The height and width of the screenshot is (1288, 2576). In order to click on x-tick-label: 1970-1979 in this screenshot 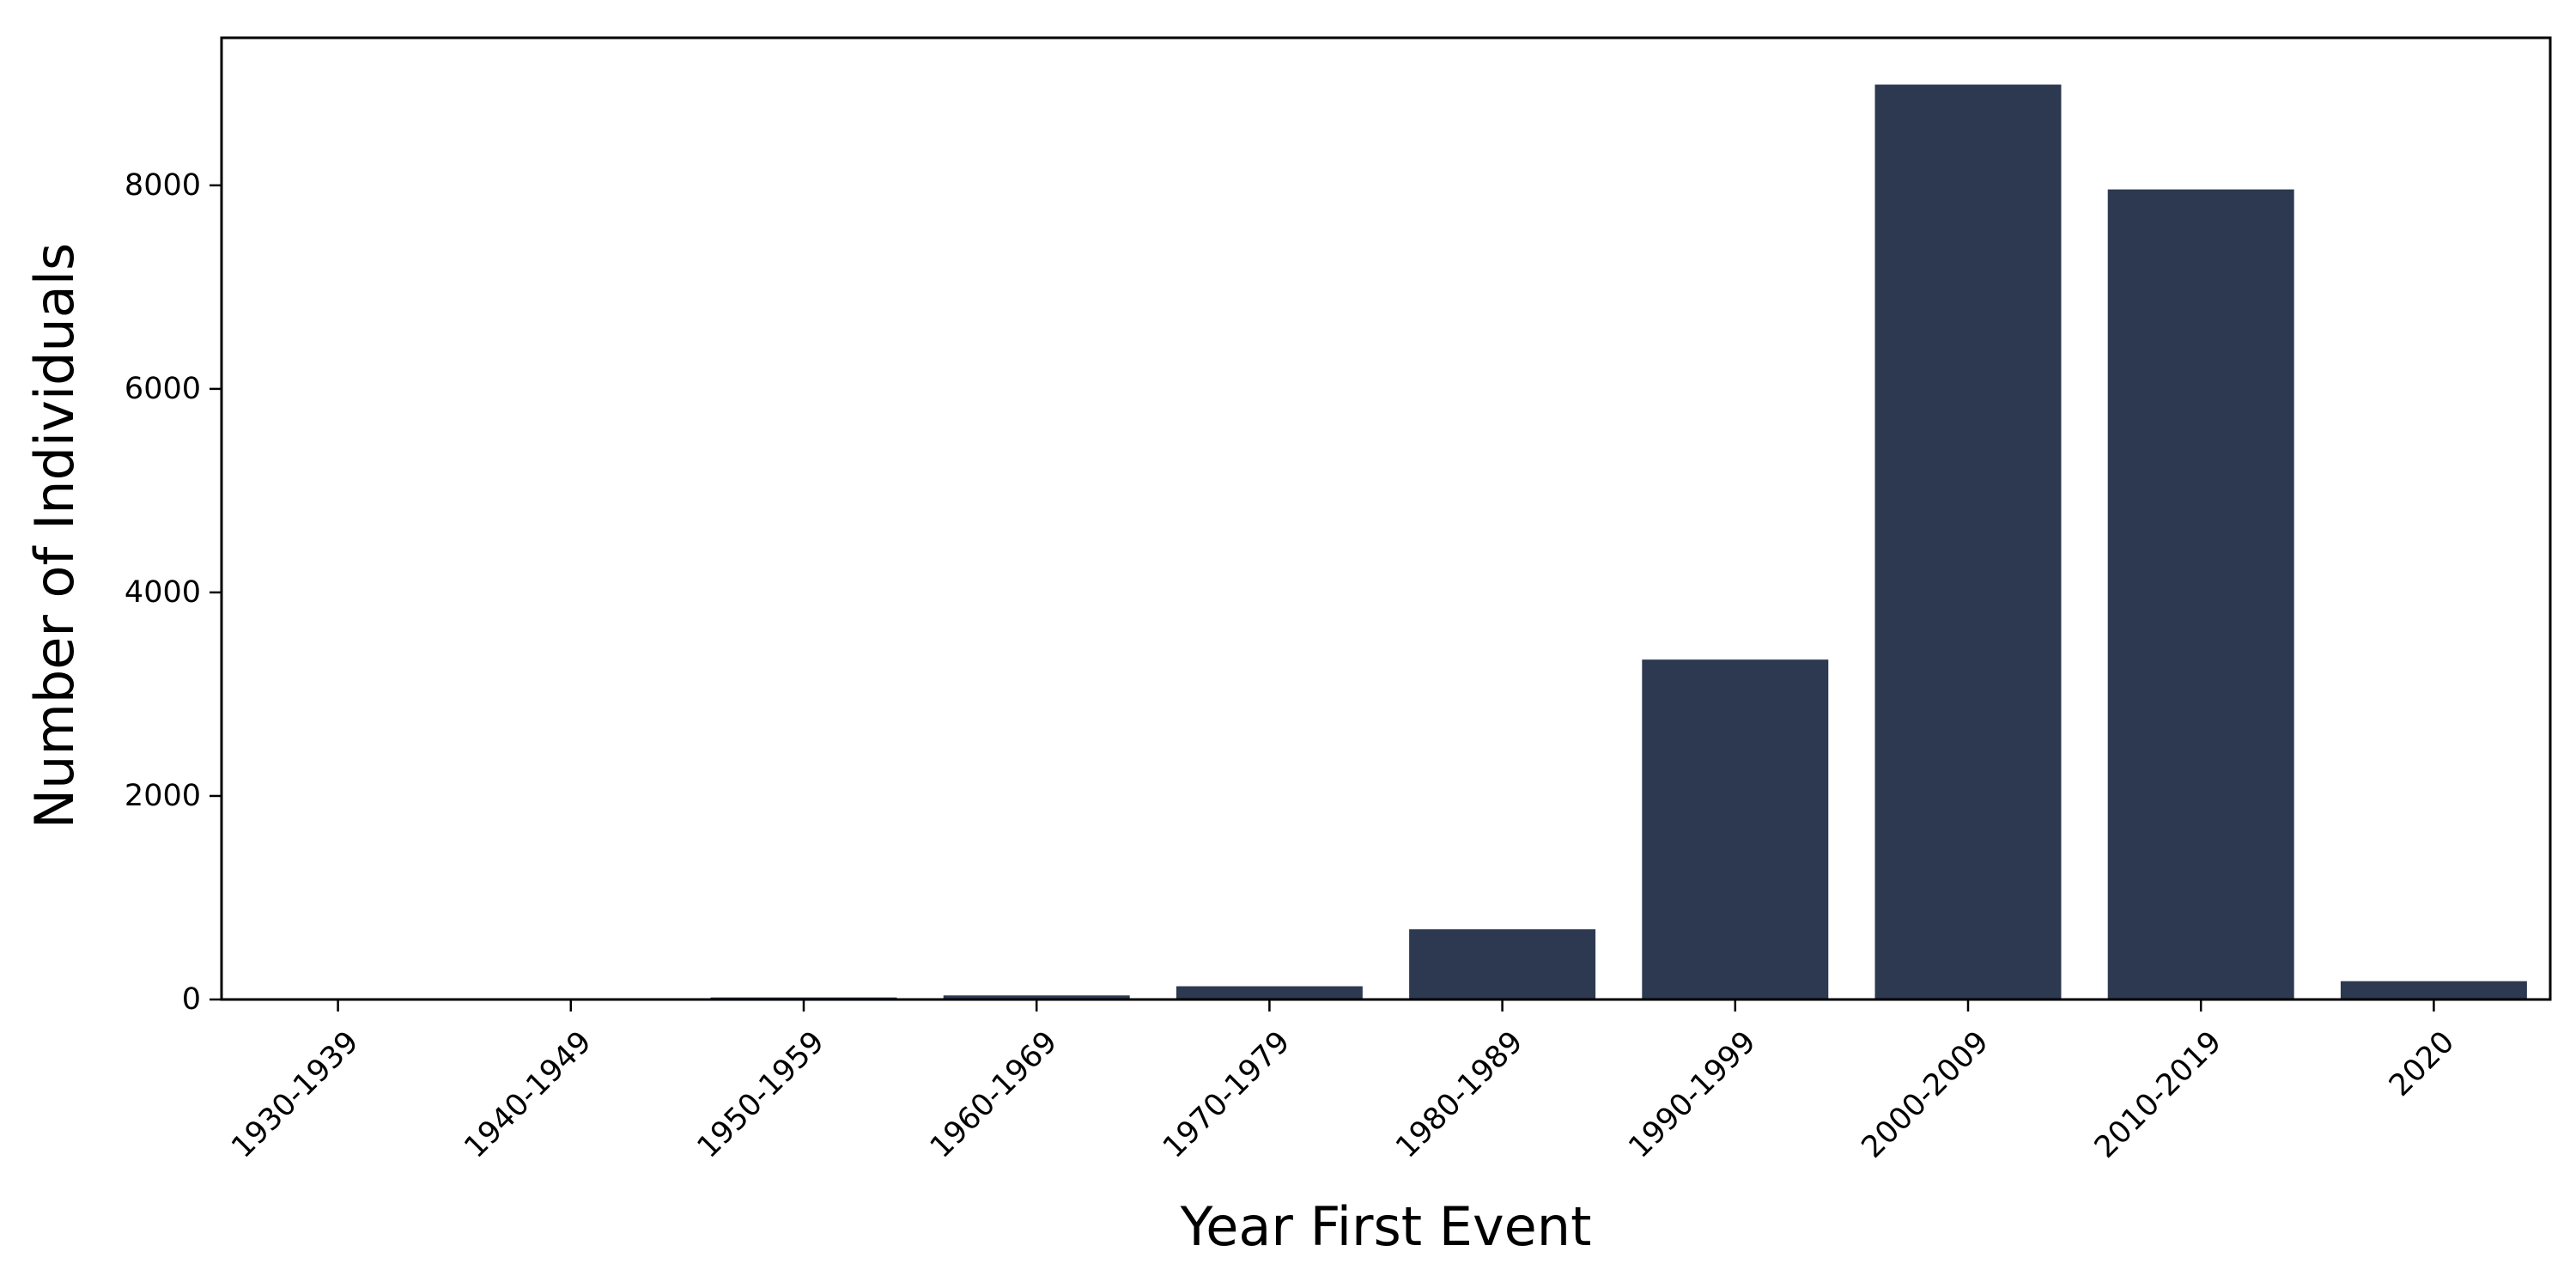, I will do `click(1227, 1095)`.